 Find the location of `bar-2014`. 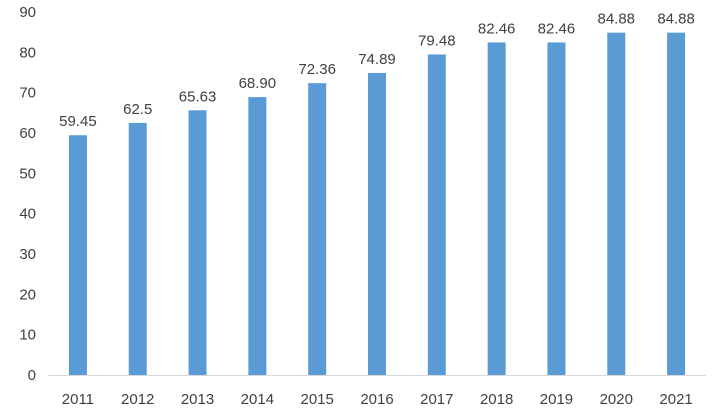

bar-2014 is located at coordinates (257, 236).